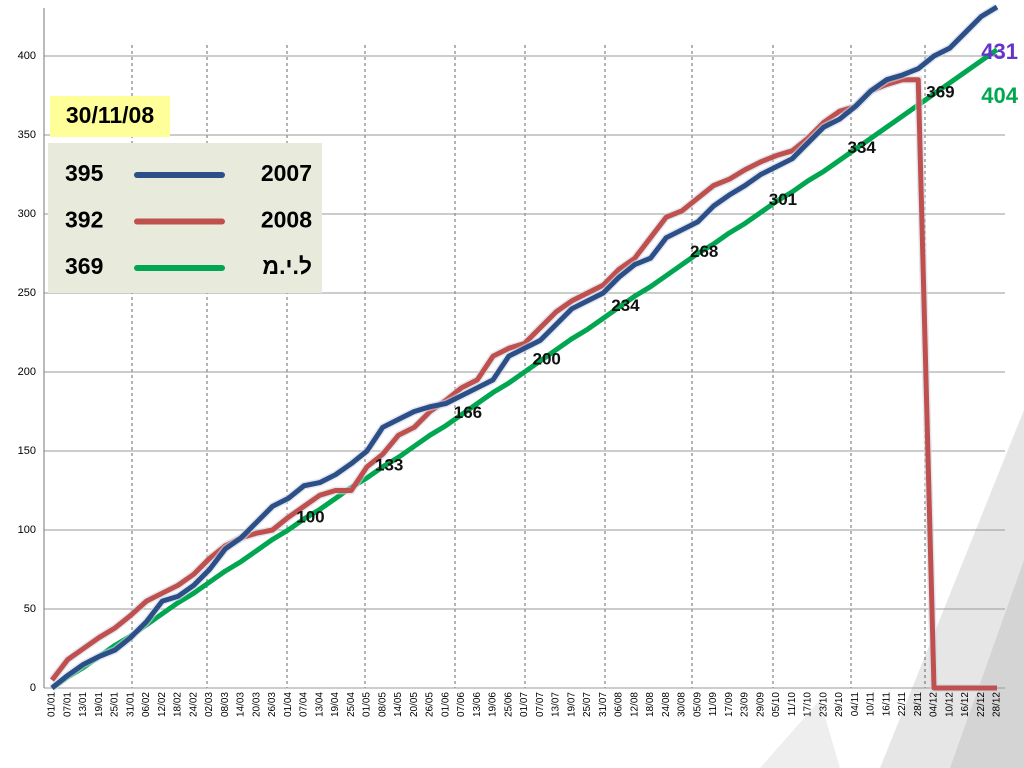 This screenshot has height=768, width=1024. What do you see at coordinates (185, 194) in the screenshot?
I see `legend: 30/11/08 395 2007 392 2008 369 ל.י.מ` at bounding box center [185, 194].